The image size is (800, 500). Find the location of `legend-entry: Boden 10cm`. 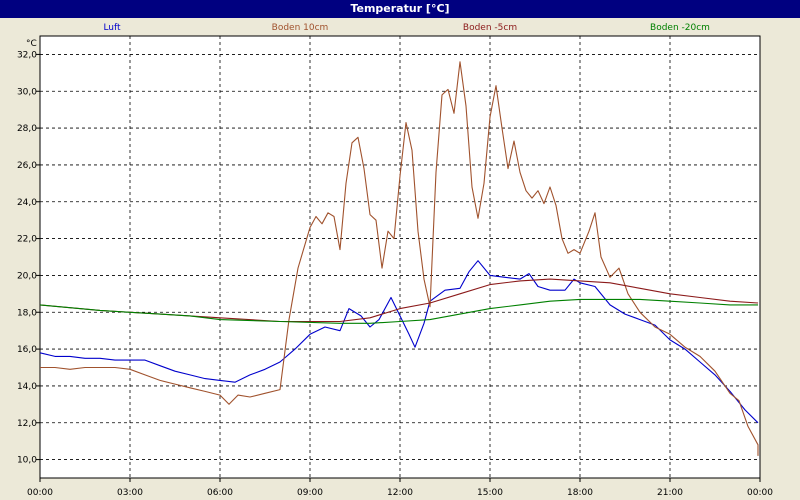

legend-entry: Boden 10cm is located at coordinates (300, 28).